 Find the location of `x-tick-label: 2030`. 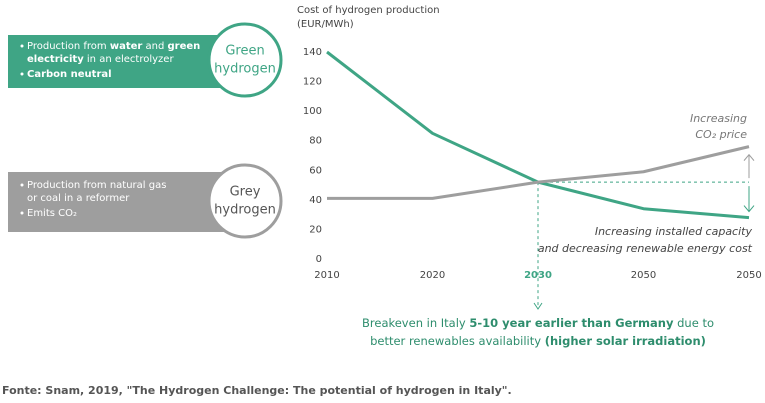

x-tick-label: 2030 is located at coordinates (538, 275).